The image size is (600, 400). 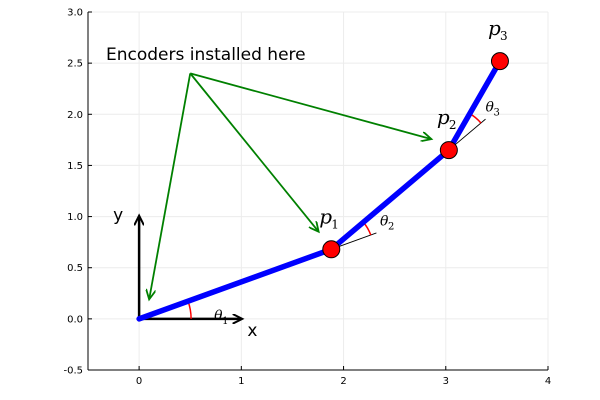 I want to click on frame-y-label: y, so click(x=118, y=216).